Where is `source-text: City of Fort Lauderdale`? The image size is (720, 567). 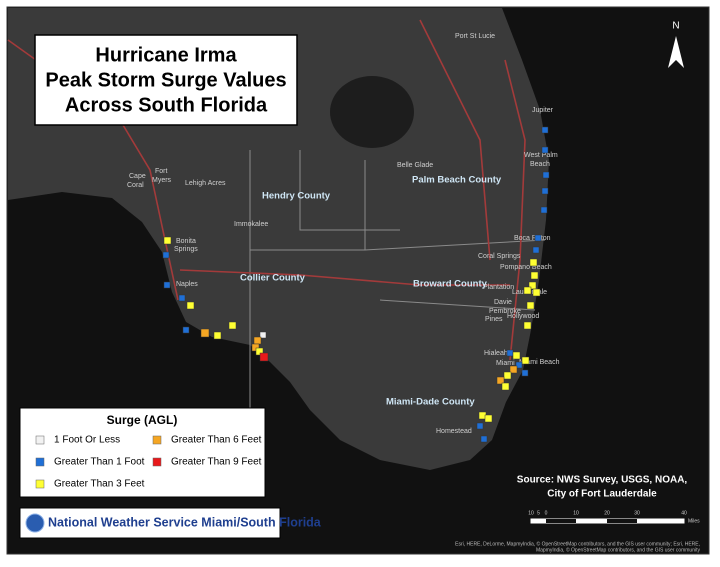 source-text: City of Fort Lauderdale is located at coordinates (602, 494).